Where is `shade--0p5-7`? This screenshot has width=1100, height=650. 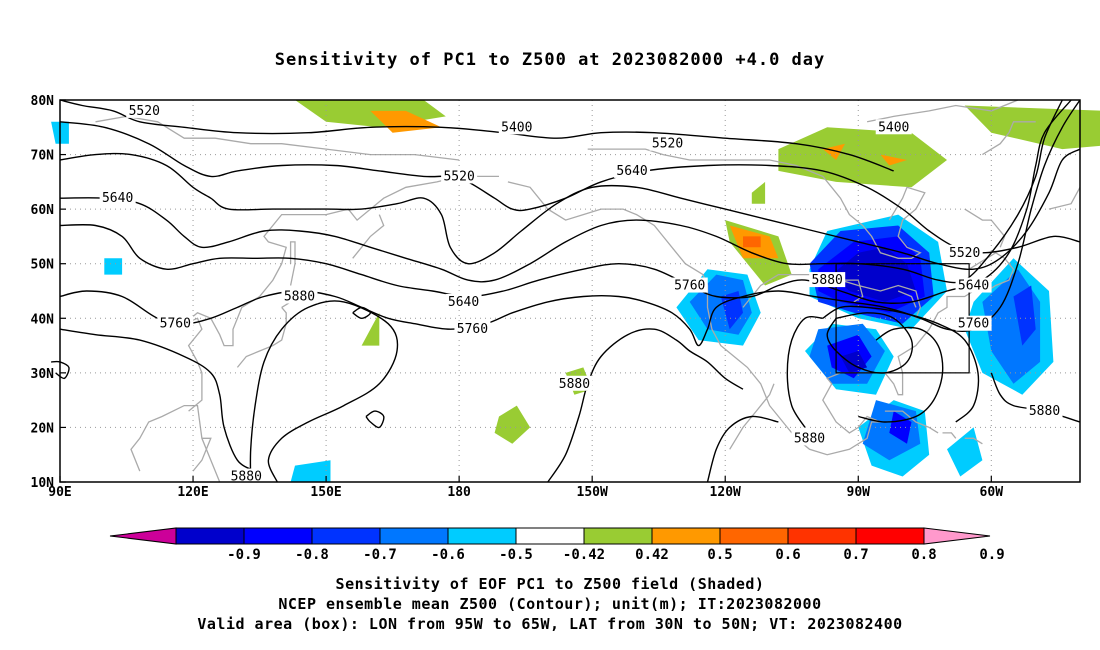 shade--0p5-7 is located at coordinates (113, 266).